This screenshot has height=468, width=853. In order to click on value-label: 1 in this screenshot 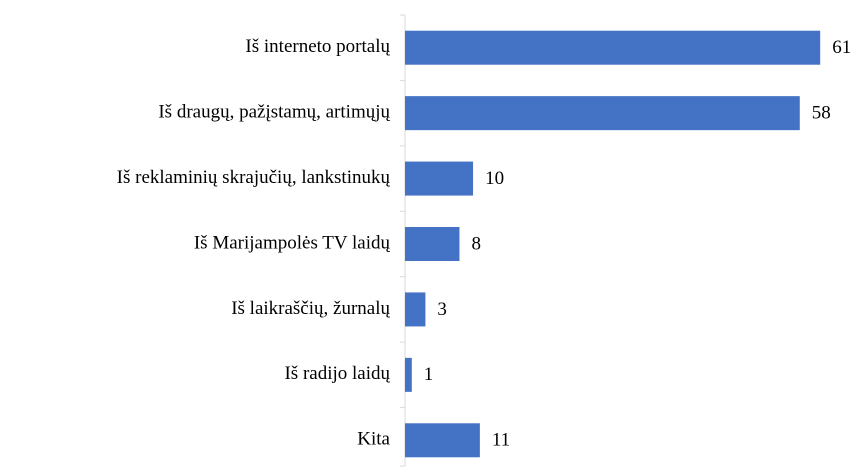, I will do `click(429, 374)`.